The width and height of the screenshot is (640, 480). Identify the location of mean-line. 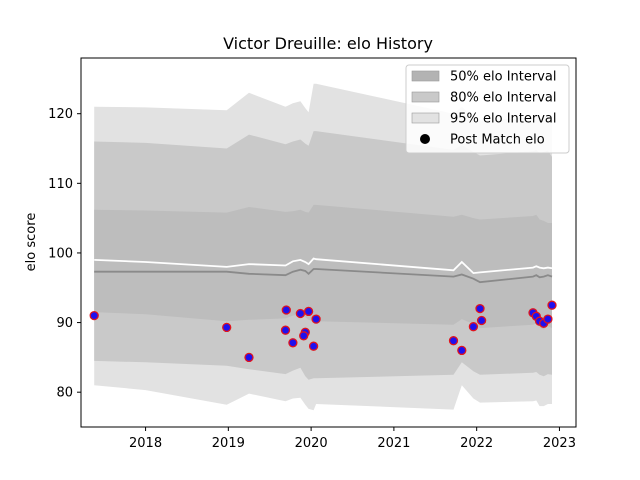
(323, 266).